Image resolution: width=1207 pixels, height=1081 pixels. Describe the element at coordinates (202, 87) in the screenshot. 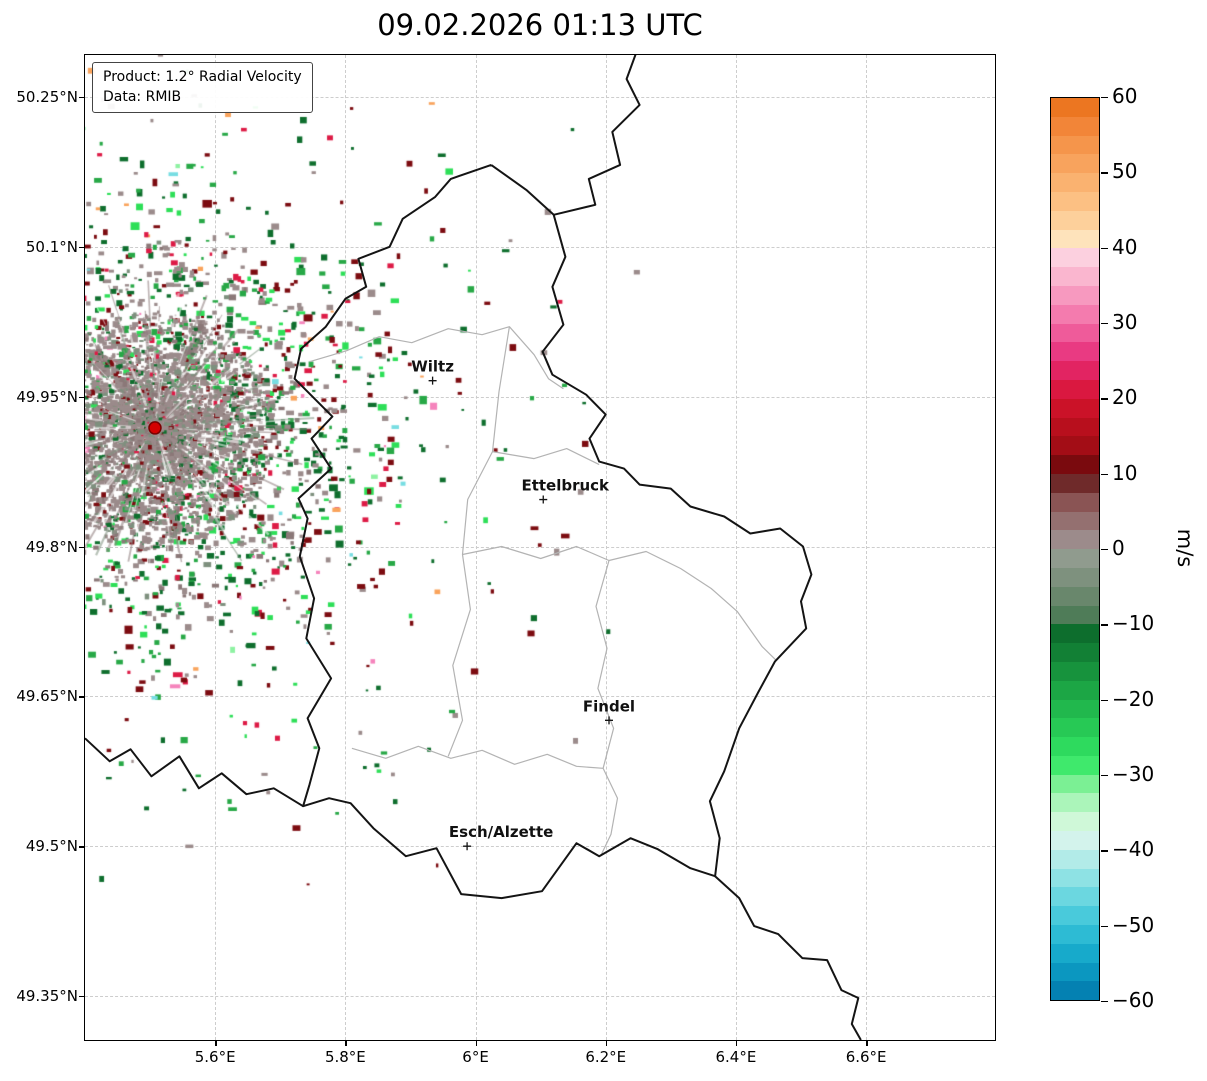

I see `product-legend: Product: 1.2° Radial Velocity Data: RMIB` at that location.